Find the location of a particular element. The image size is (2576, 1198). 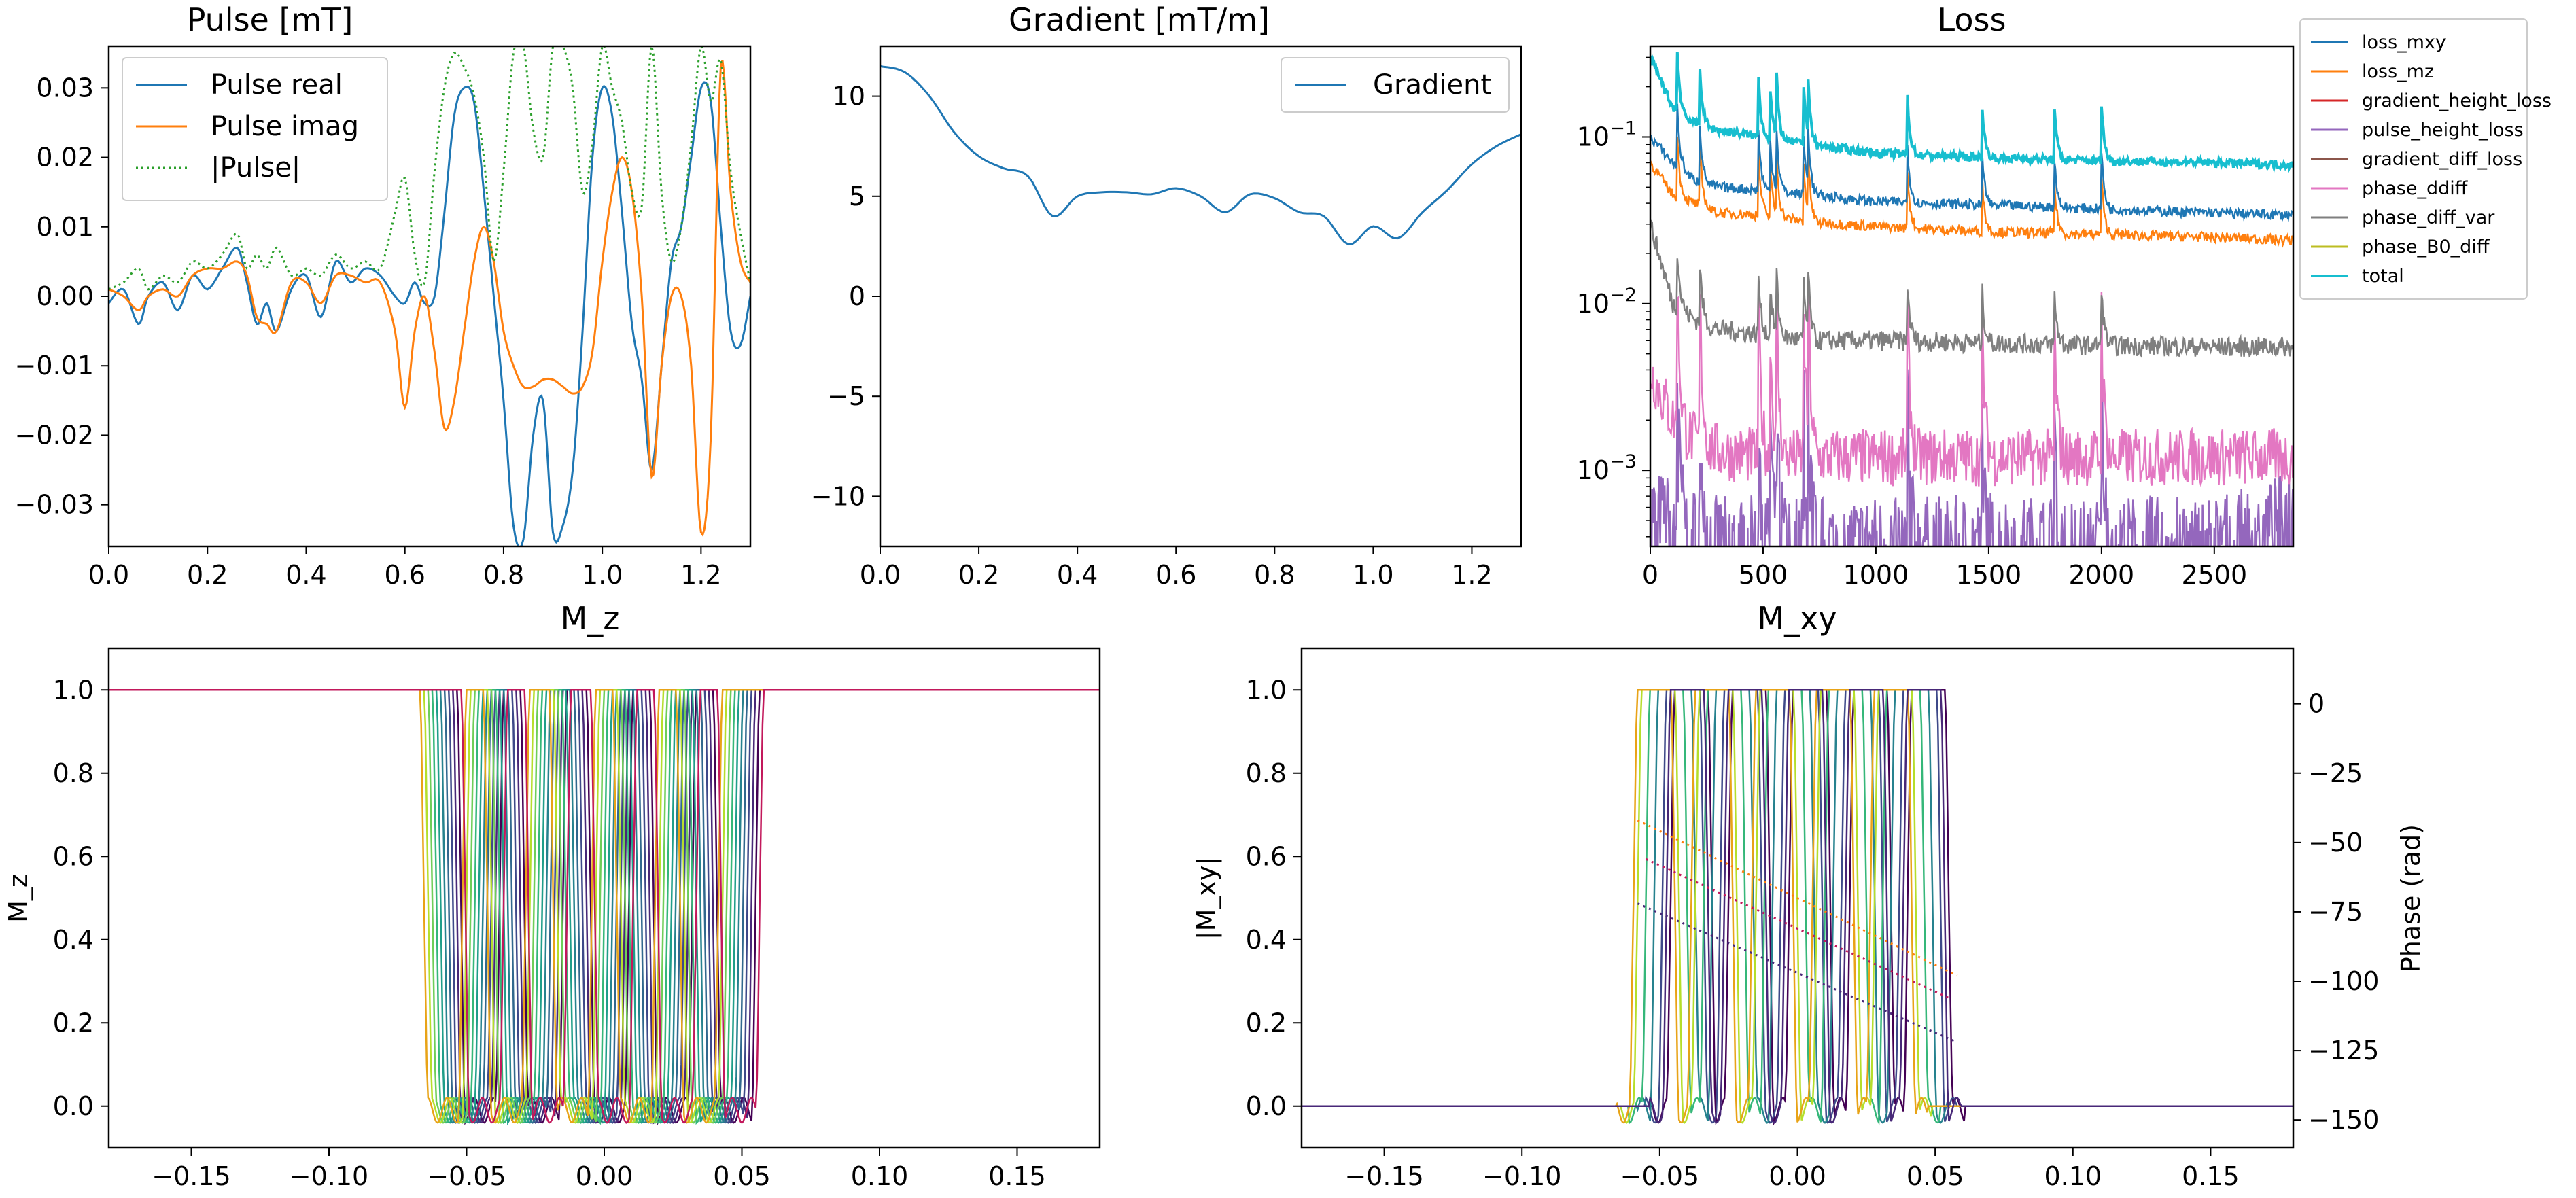

mxy-xtick-label: −0.10 is located at coordinates (1521, 1176).